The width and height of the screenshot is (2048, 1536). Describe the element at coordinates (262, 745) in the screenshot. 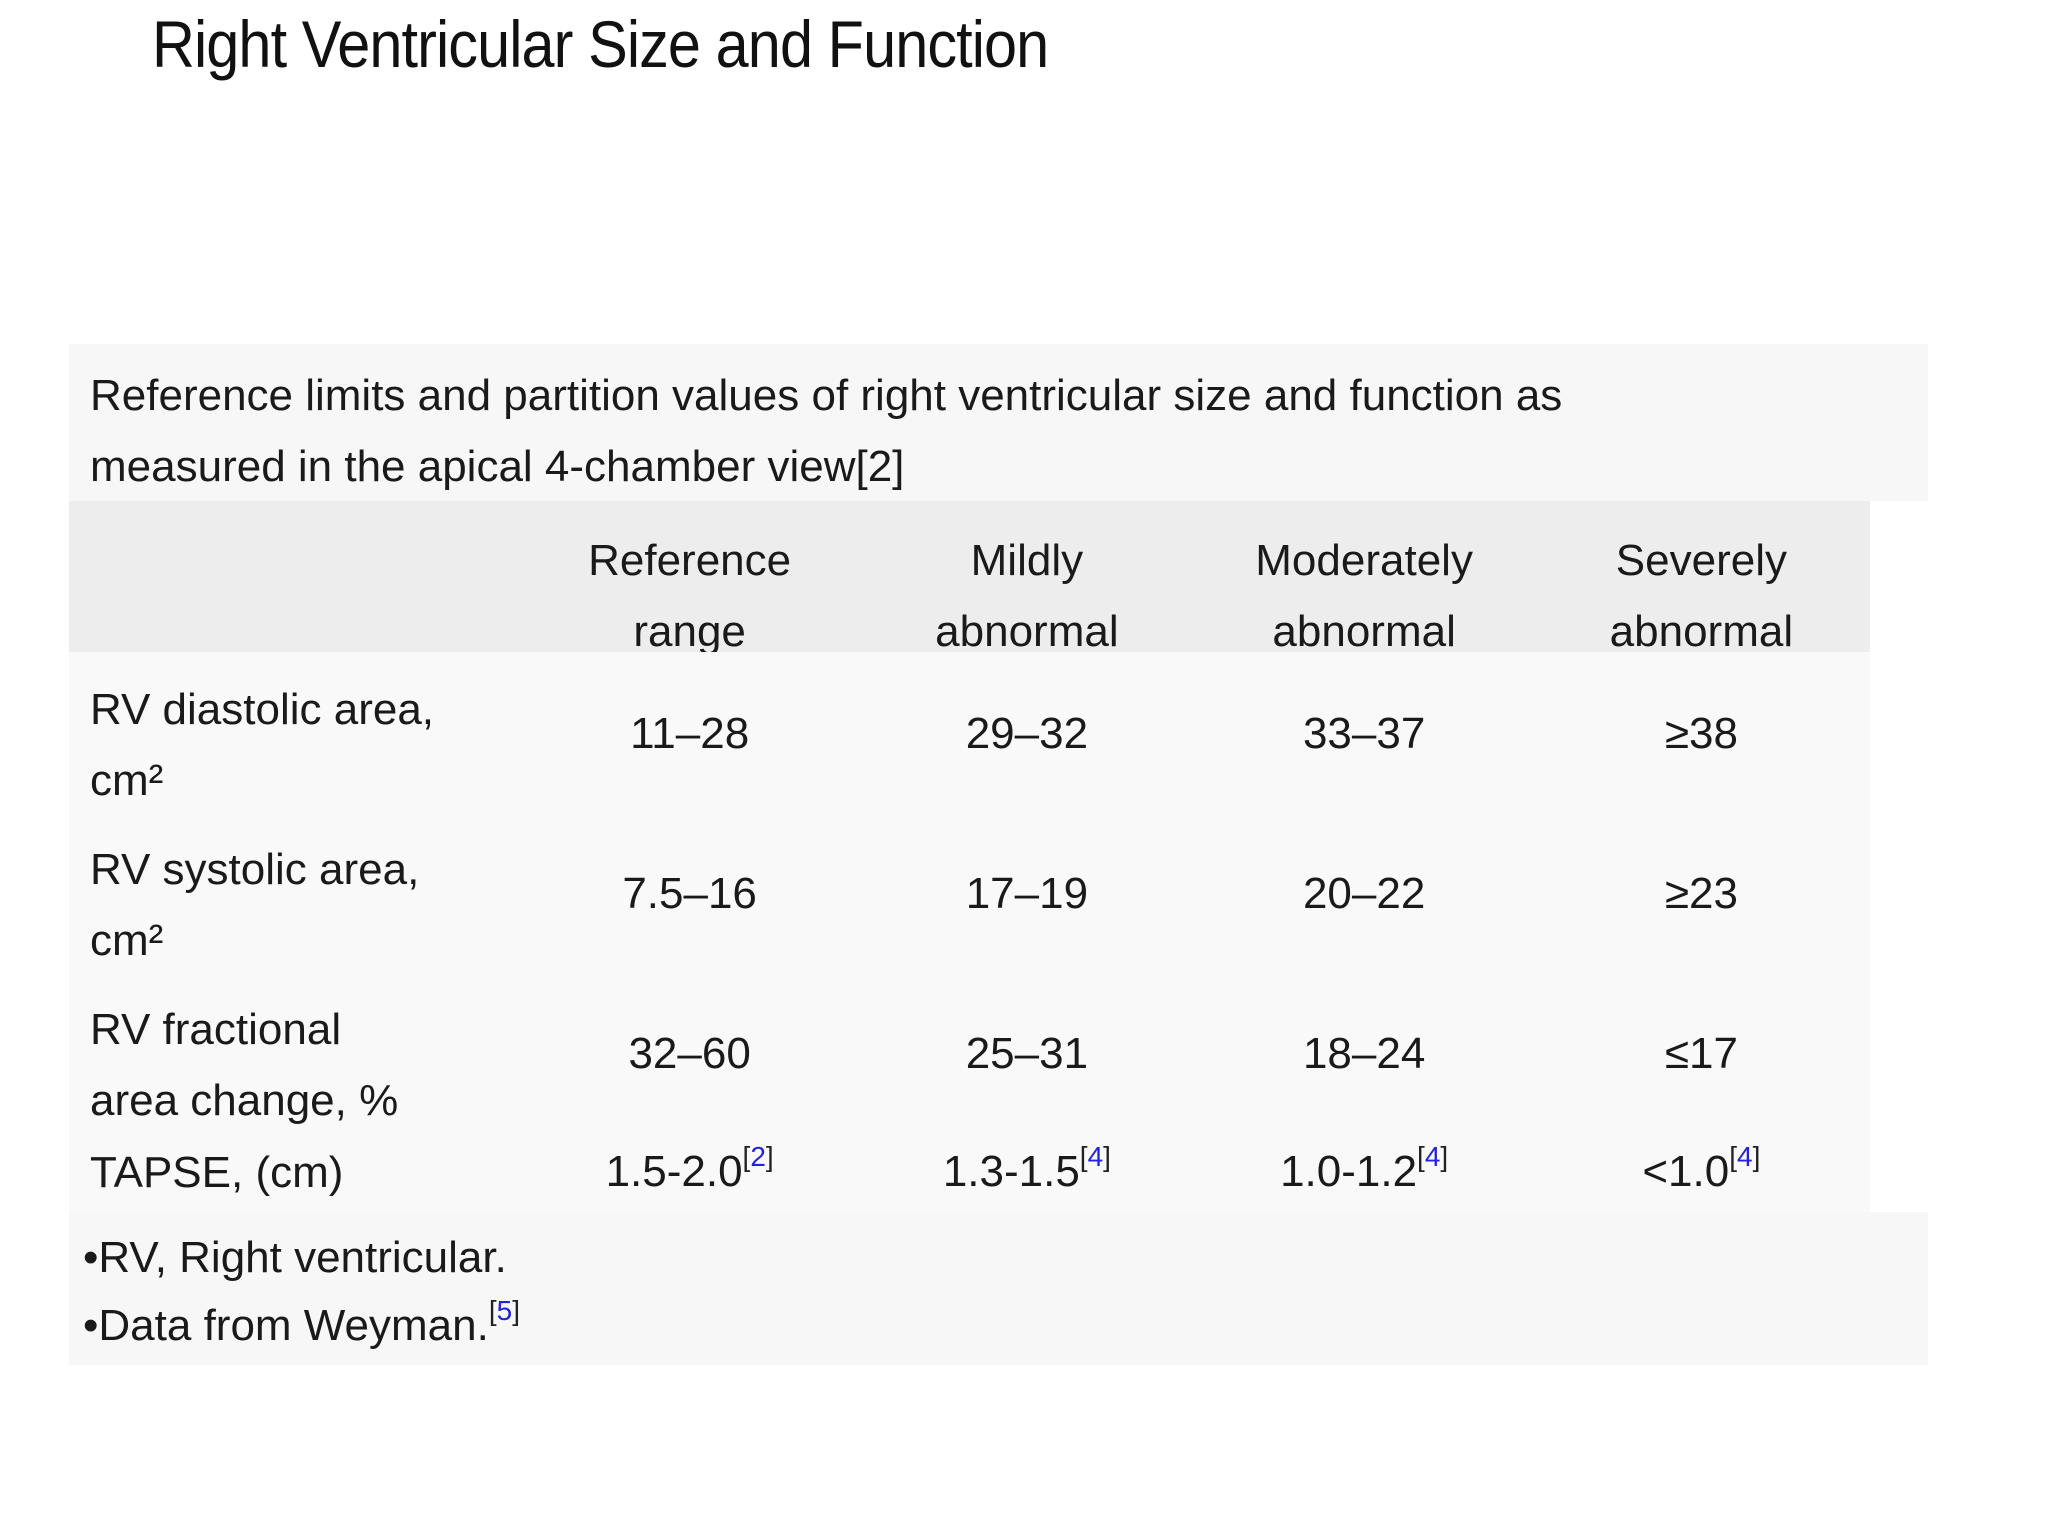

I see `row-label: RV diastolic area, cm²` at that location.